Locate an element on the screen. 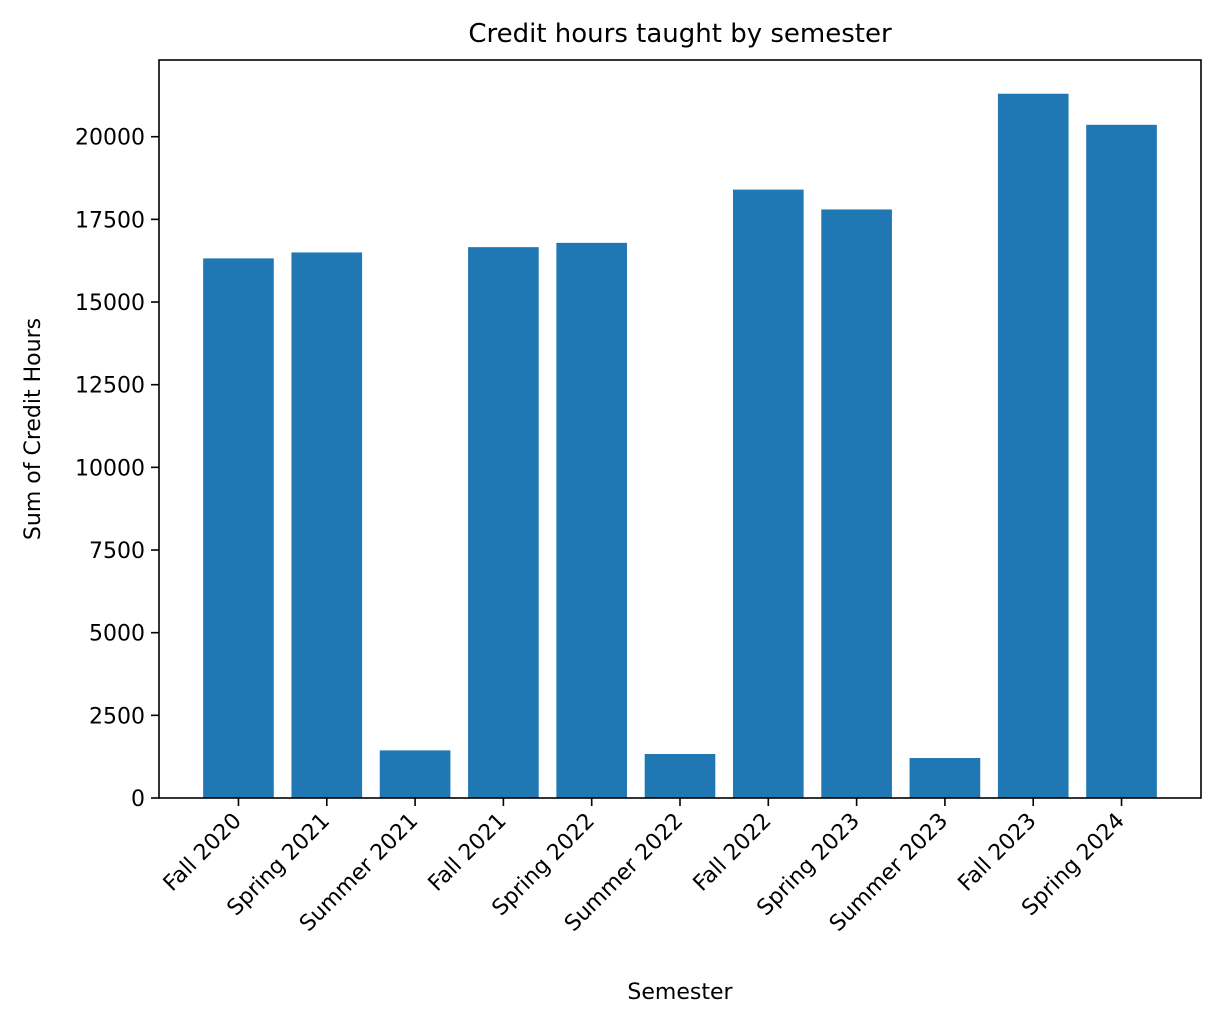 This screenshot has height=1029, width=1219. bar-summer-2022 is located at coordinates (680, 776).